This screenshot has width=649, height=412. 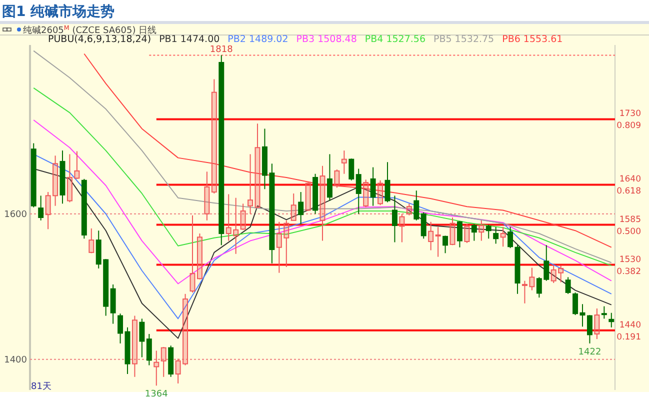 What do you see at coordinates (532, 39) in the screenshot?
I see `text: PB6 1553.61` at bounding box center [532, 39].